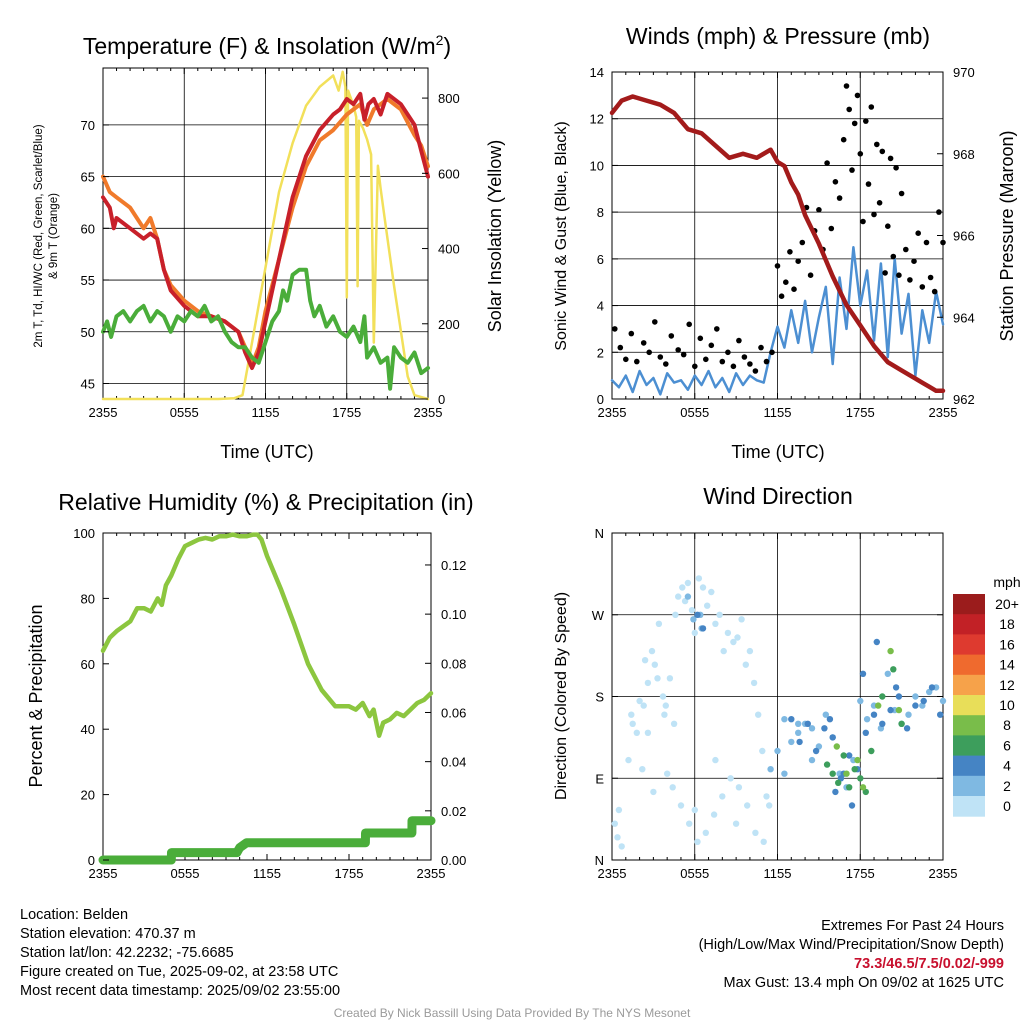  I want to click on wind-panel-ytick-label: 12, so click(597, 119).